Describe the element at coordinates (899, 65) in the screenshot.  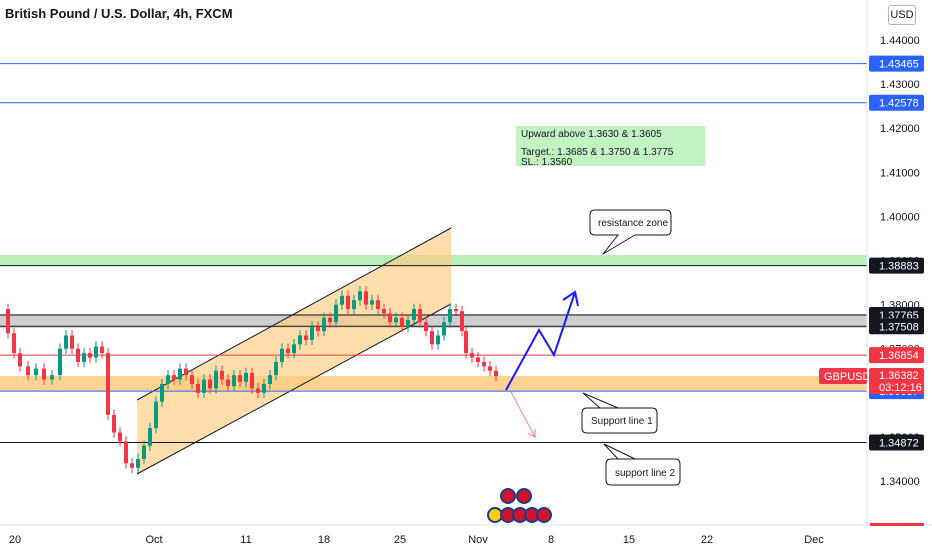
I see `price-level-tag-label: 1.43465` at that location.